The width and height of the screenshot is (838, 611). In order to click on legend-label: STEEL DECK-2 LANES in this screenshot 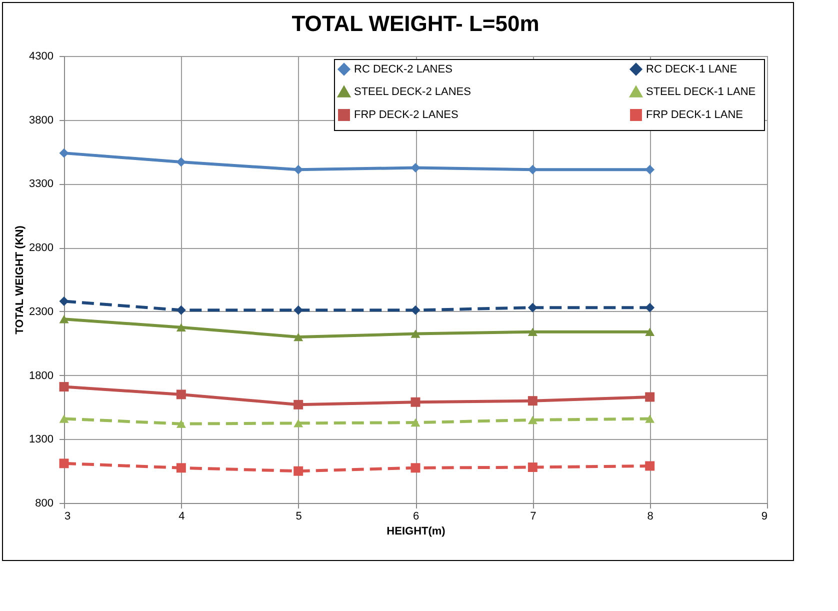, I will do `click(412, 92)`.